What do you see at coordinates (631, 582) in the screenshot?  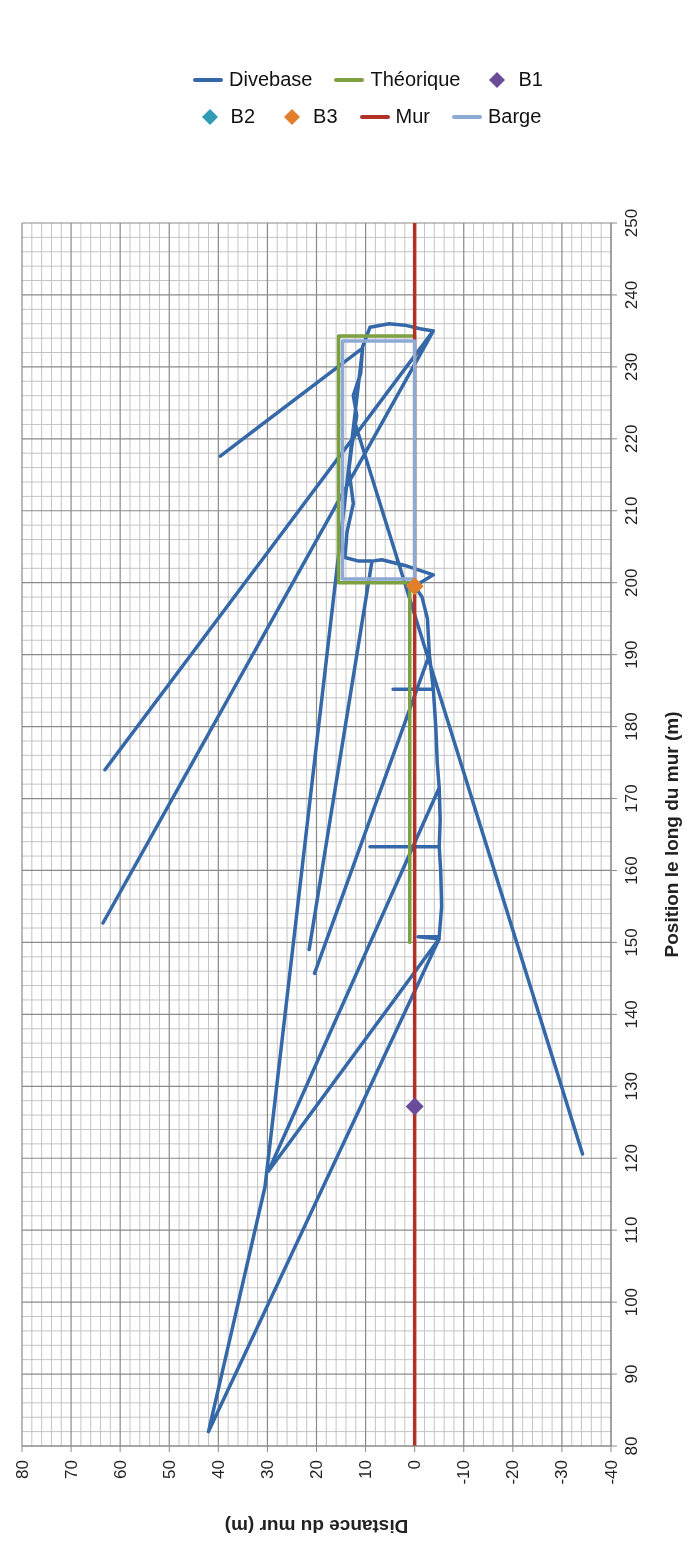 I see `y-tick-label: 200` at bounding box center [631, 582].